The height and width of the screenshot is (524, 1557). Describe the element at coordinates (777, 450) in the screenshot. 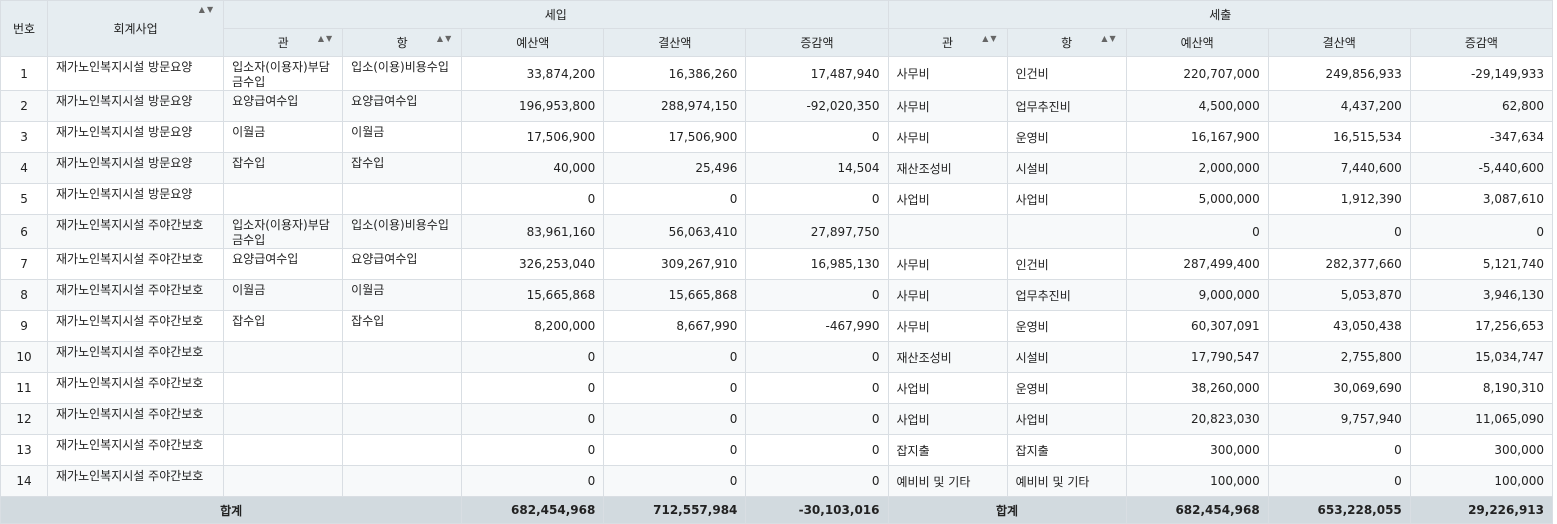

I see `table-row: 13 재가노인복지시설 주야간보호 0 0 0 잡지출 잡지출 300,000 0 300,000` at that location.